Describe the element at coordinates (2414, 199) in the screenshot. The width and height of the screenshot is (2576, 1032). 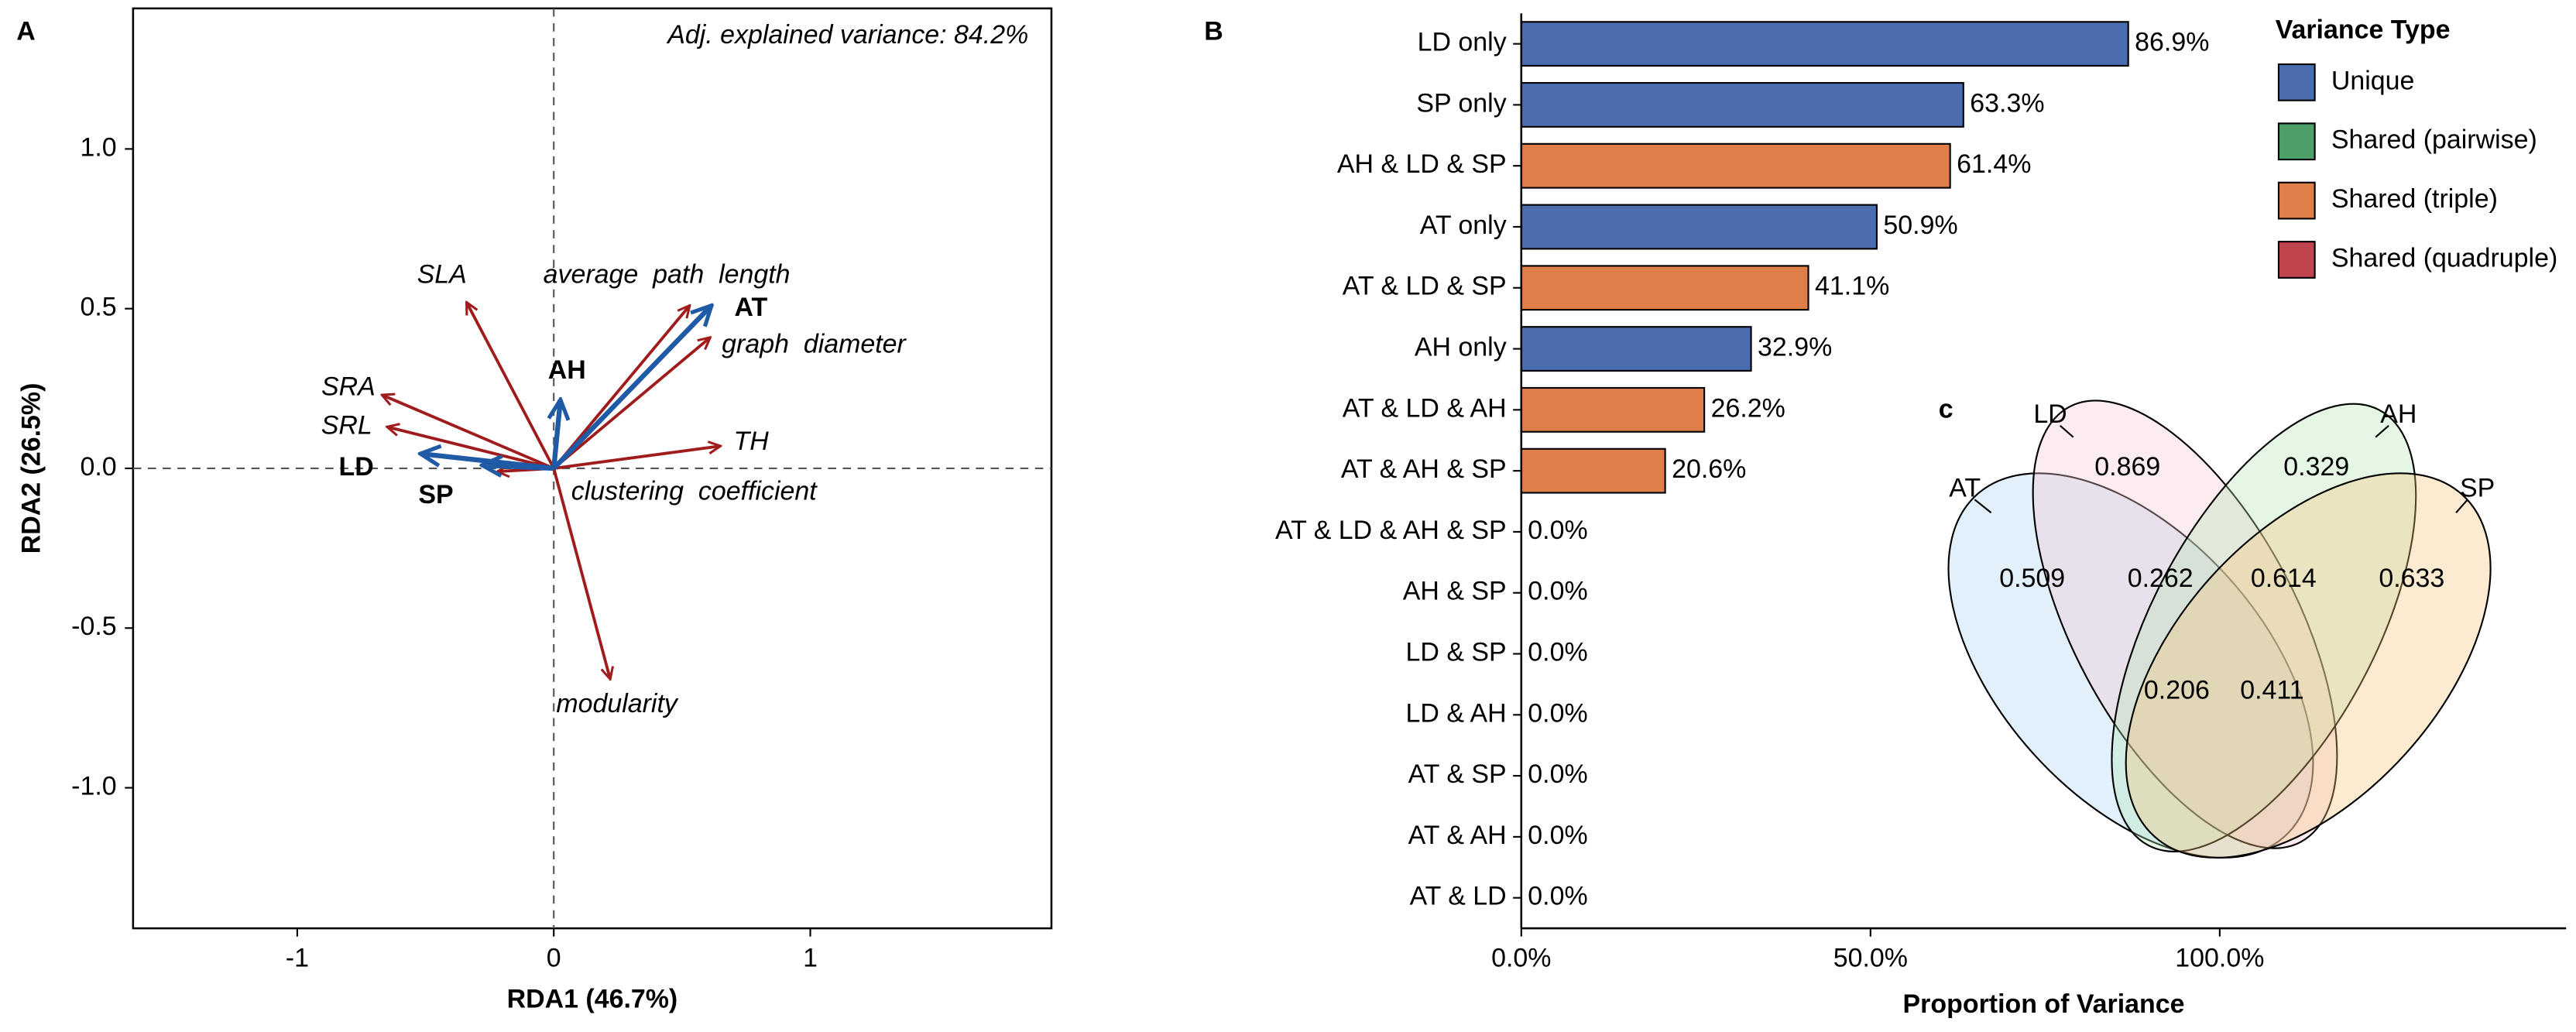
I see `legend-label: Shared (triple)` at that location.